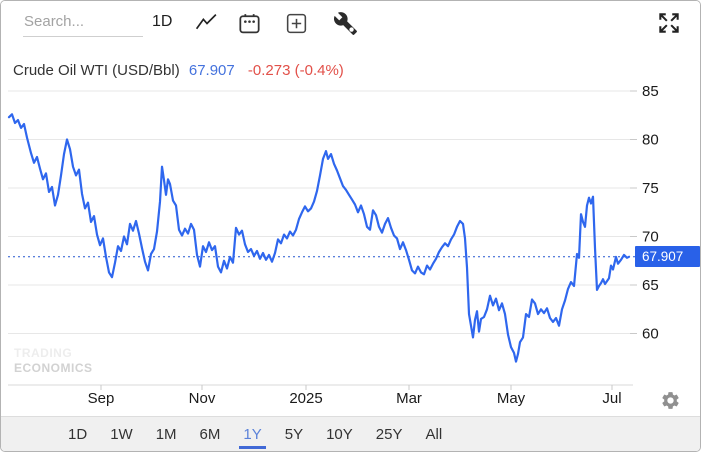 The height and width of the screenshot is (452, 701). What do you see at coordinates (345, 23) in the screenshot?
I see `wrench-icon` at bounding box center [345, 23].